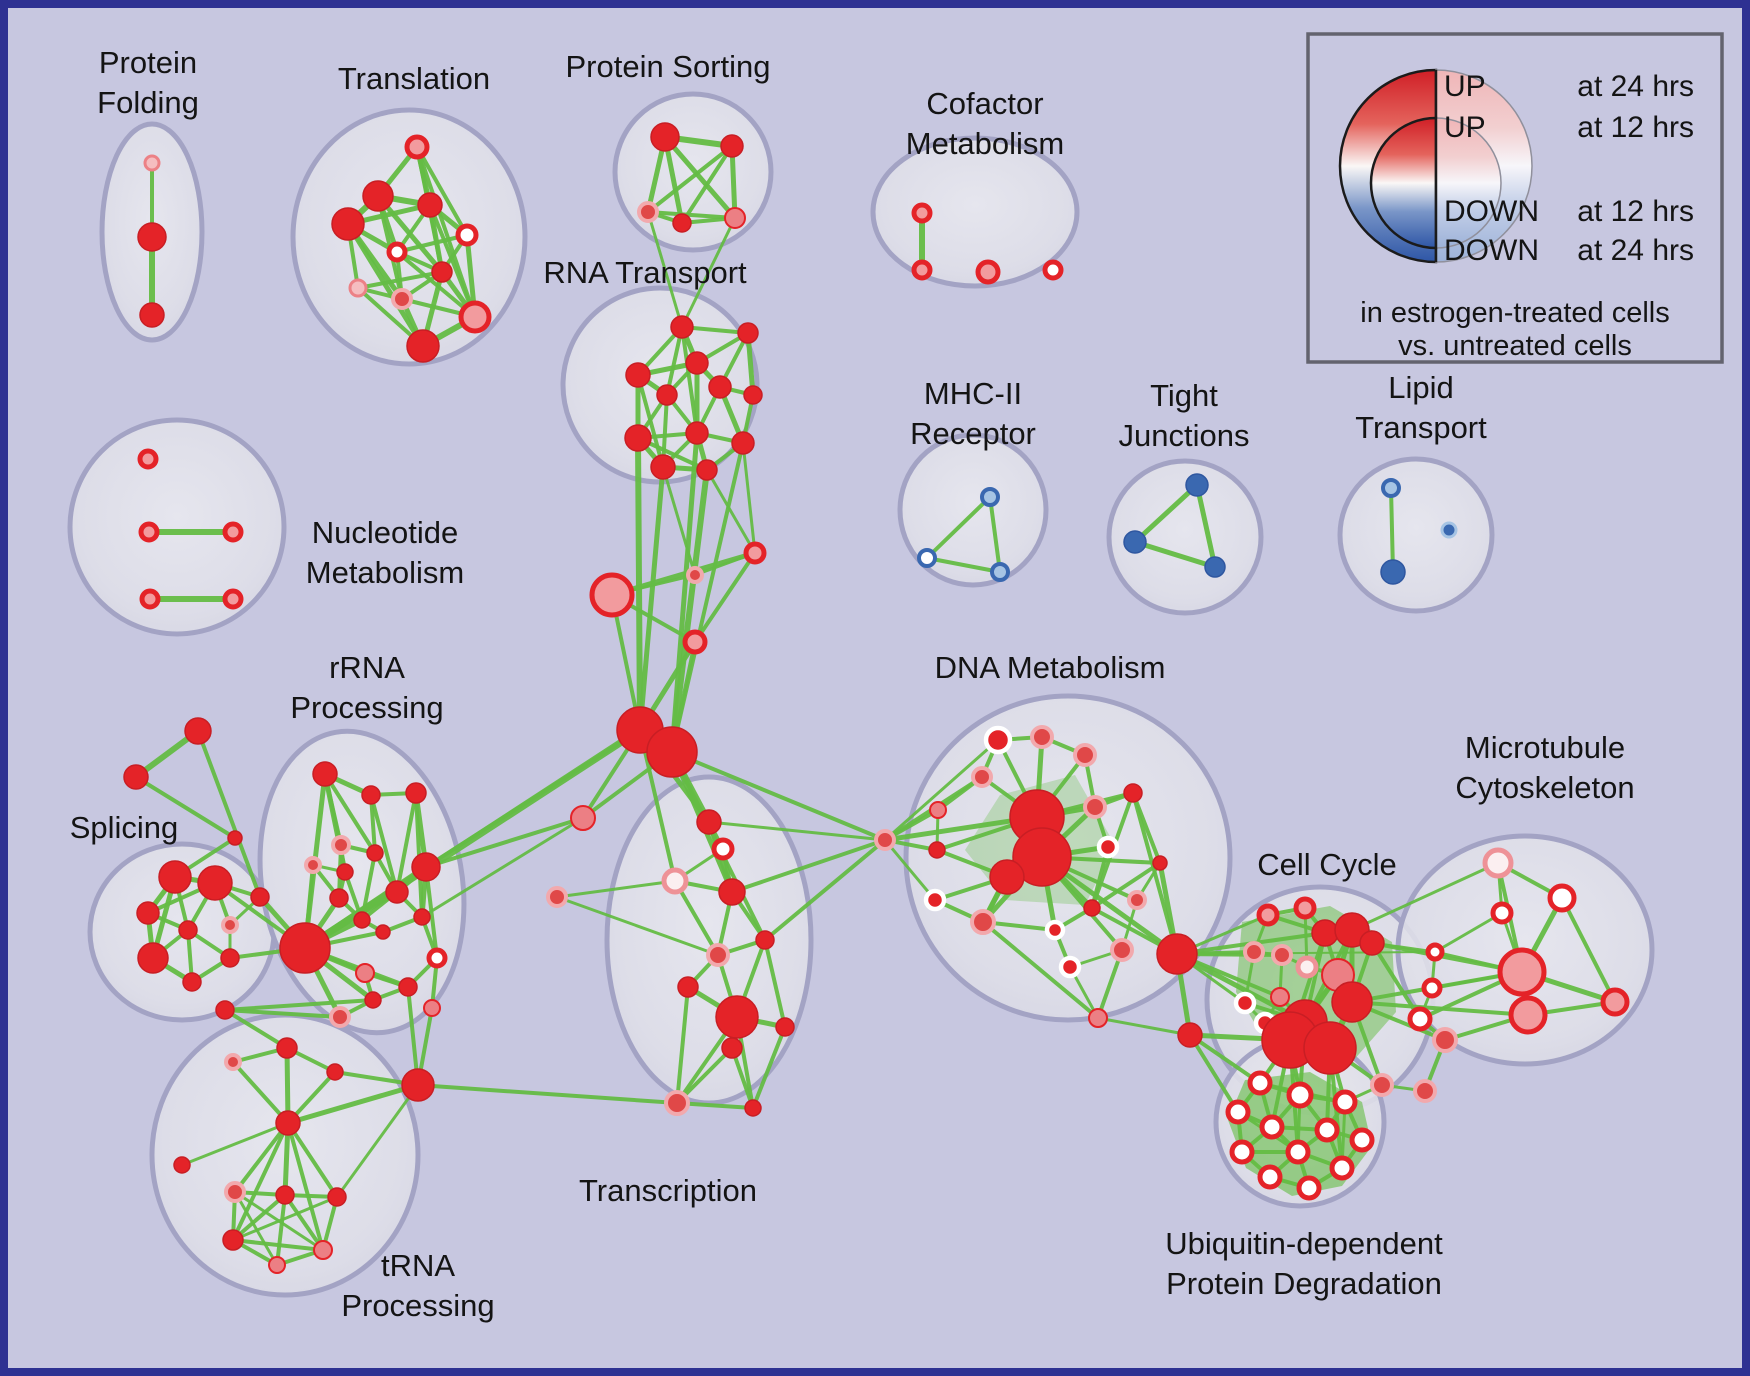 The height and width of the screenshot is (1376, 1750). What do you see at coordinates (422, 917) in the screenshot?
I see `node-r13` at bounding box center [422, 917].